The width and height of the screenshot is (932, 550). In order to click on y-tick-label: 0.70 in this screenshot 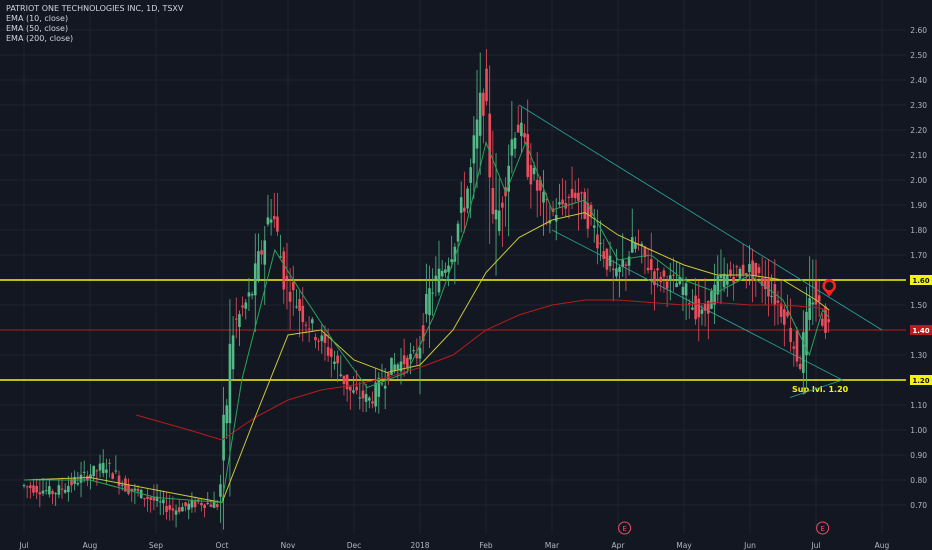, I will do `click(918, 505)`.